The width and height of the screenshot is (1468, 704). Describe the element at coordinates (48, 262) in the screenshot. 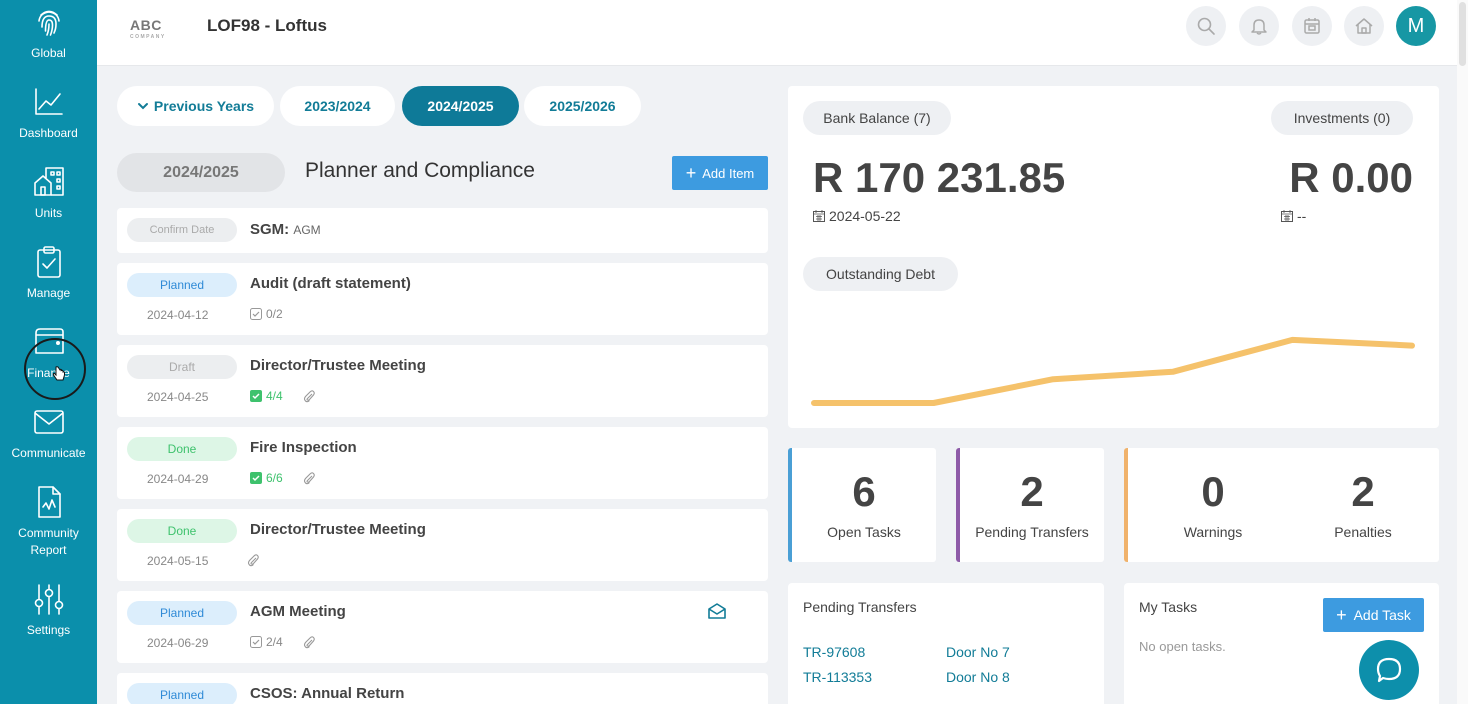

I see `clipboard-check-icon` at that location.